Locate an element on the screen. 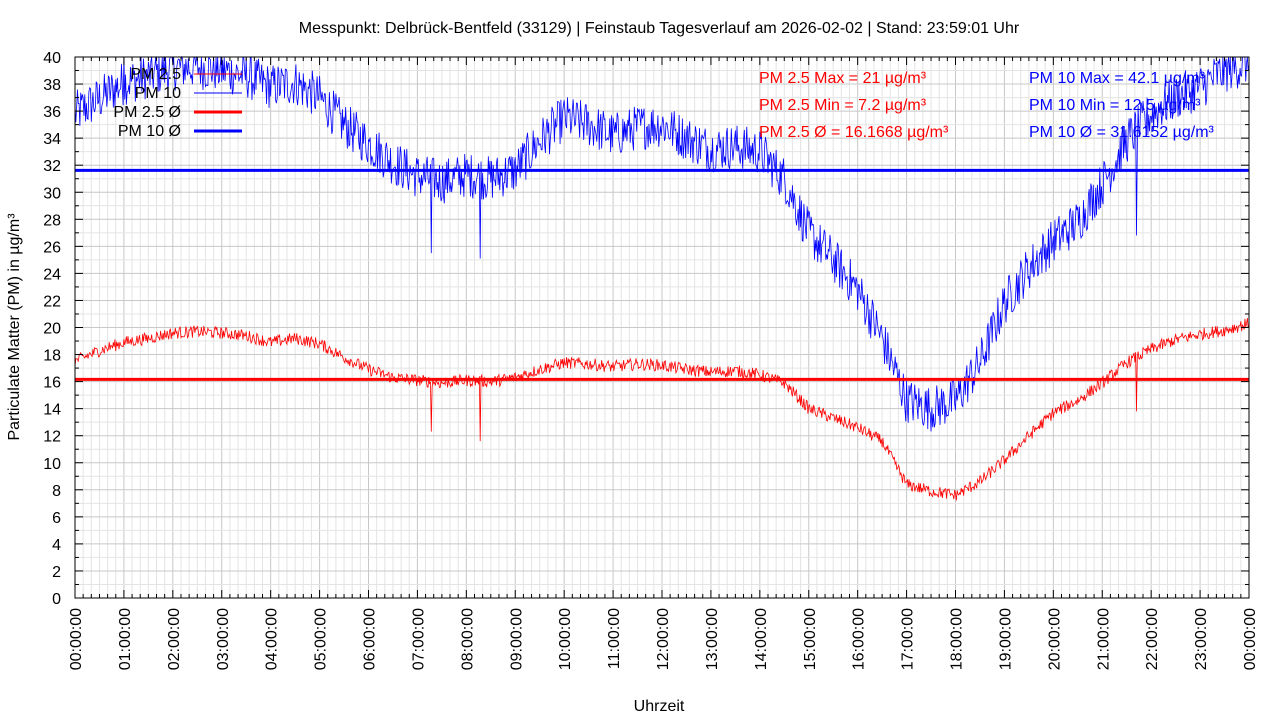 Image resolution: width=1280 pixels, height=720 pixels. x-tick-label: 11:00:00 is located at coordinates (614, 638).